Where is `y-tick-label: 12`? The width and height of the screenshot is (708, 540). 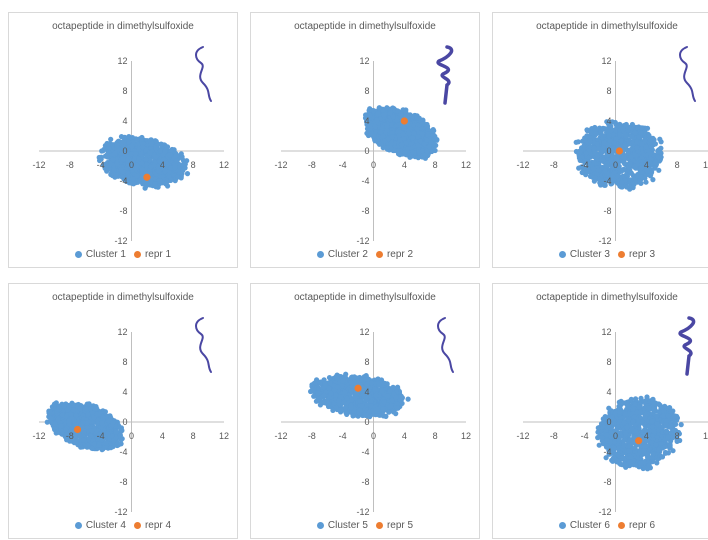 y-tick-label: 12 is located at coordinates (364, 332).